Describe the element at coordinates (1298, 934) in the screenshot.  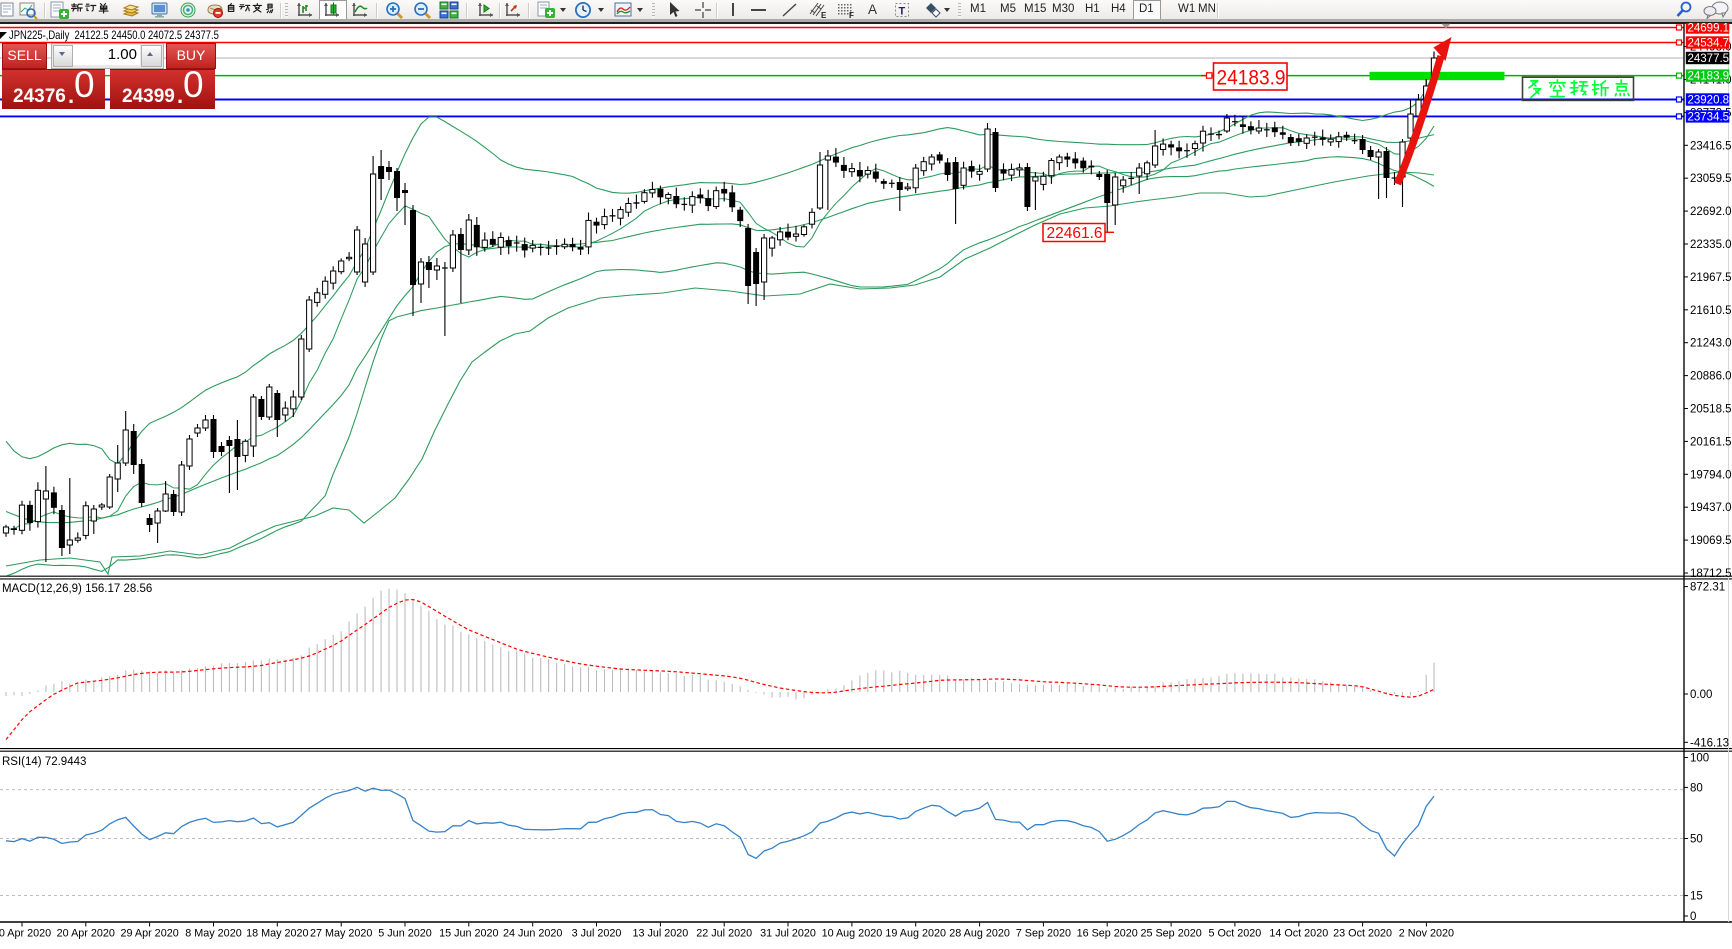
I see `svg-text: 14 Oct 2020` at that location.